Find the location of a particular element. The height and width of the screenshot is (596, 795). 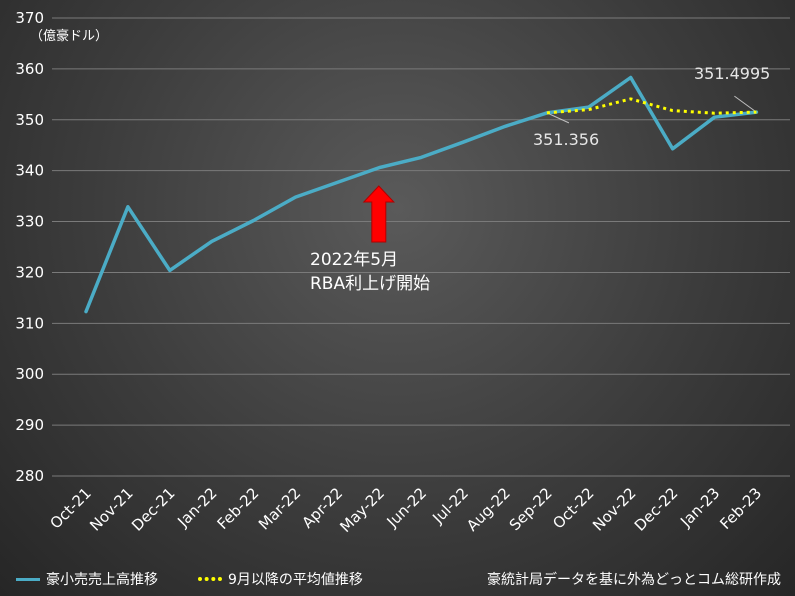

y-tick-label-350: 350 is located at coordinates (29, 120).